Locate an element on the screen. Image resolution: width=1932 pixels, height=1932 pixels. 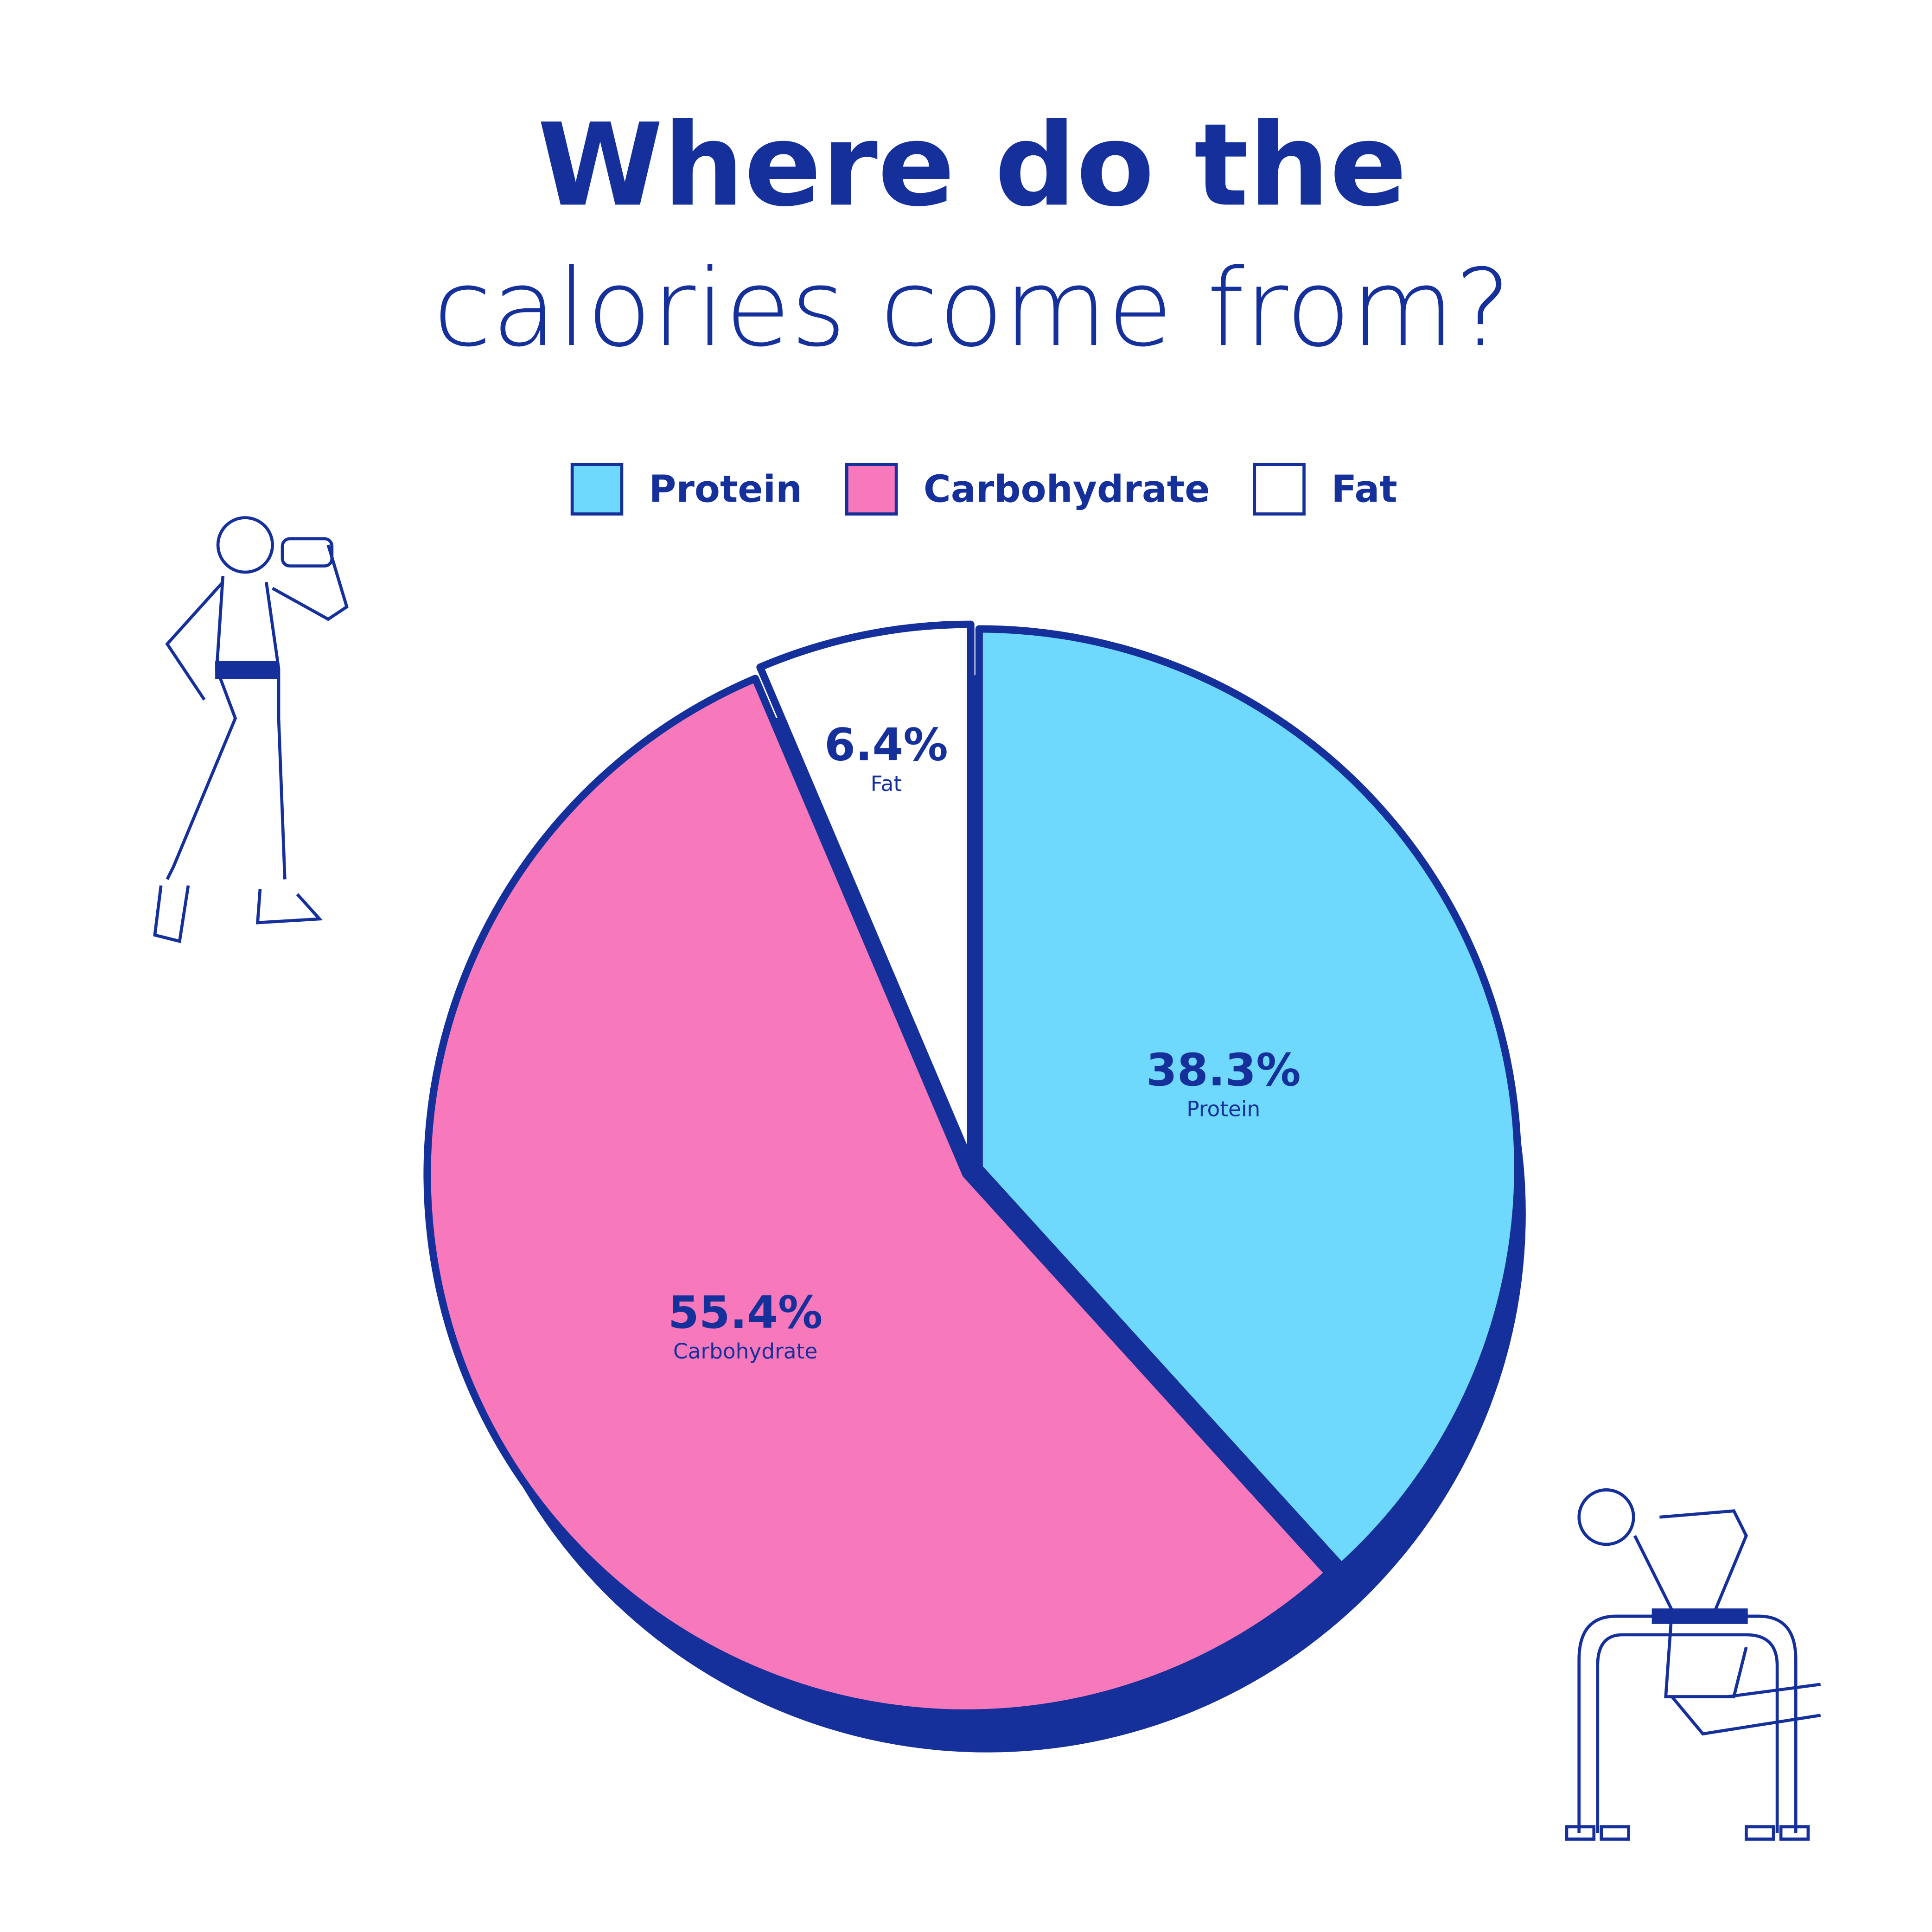
legend: Protein Carbohydrate Fat is located at coordinates (984, 489).